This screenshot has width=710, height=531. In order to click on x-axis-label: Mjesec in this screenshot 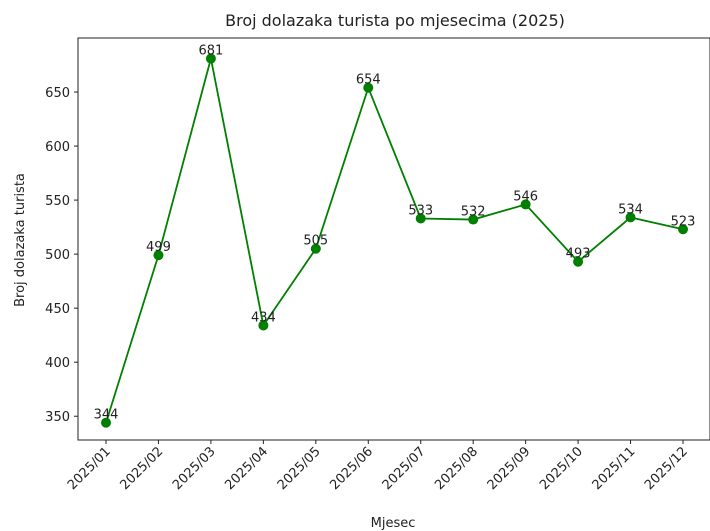, I will do `click(393, 523)`.